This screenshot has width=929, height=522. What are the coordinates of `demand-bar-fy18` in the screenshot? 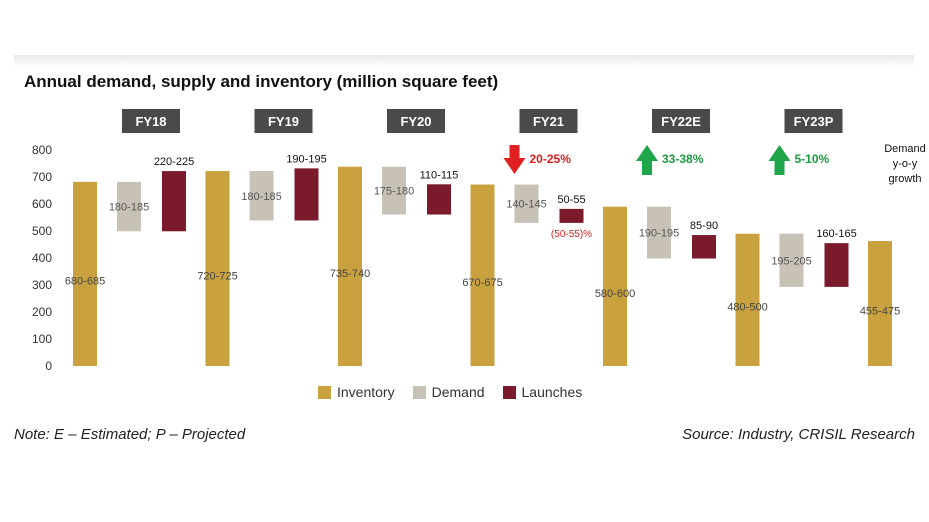 It's located at (129, 206).